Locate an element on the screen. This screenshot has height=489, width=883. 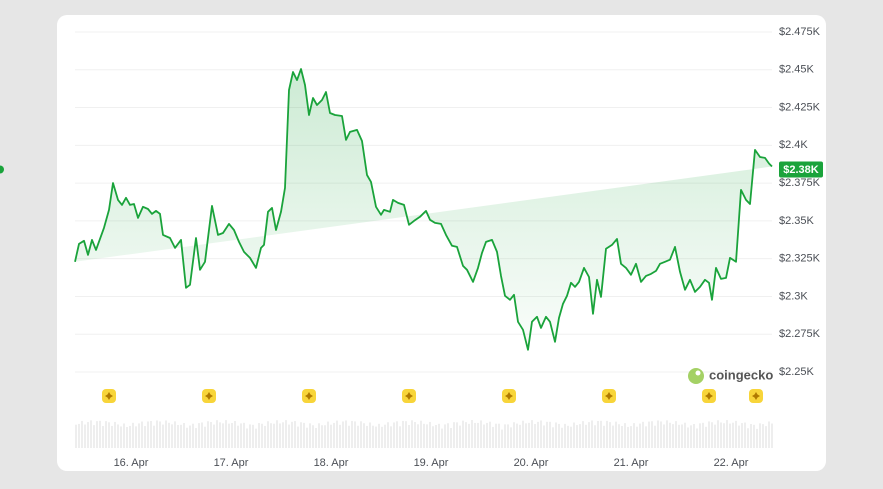
x-tick-label: 18. Apr is located at coordinates (331, 463).